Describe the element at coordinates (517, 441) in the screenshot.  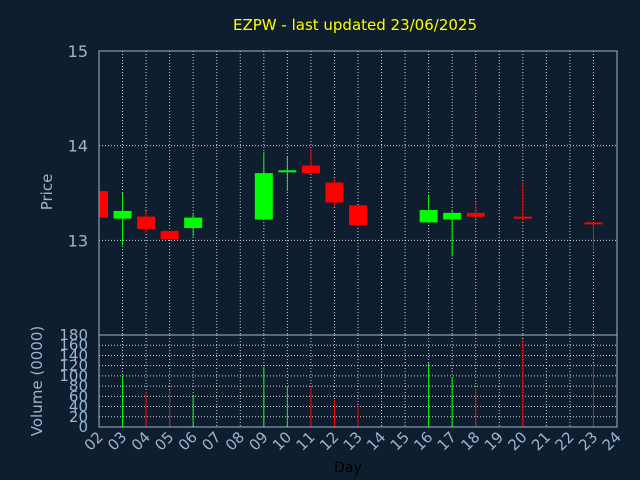
I see `day-tick-label: 20` at that location.